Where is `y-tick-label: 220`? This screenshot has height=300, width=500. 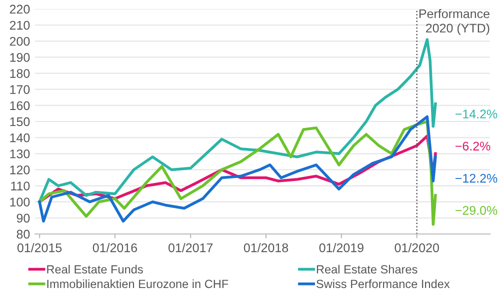
y-tick-label: 220 is located at coordinates (20, 9).